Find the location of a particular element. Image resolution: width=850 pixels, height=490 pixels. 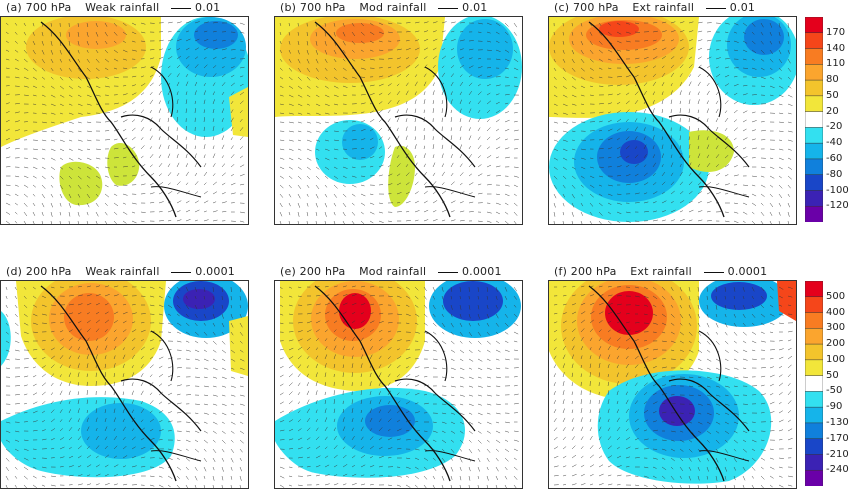

panel-title-a: (a) 700 hPa Weak rainfall 0.01 is located at coordinates (113, 7).